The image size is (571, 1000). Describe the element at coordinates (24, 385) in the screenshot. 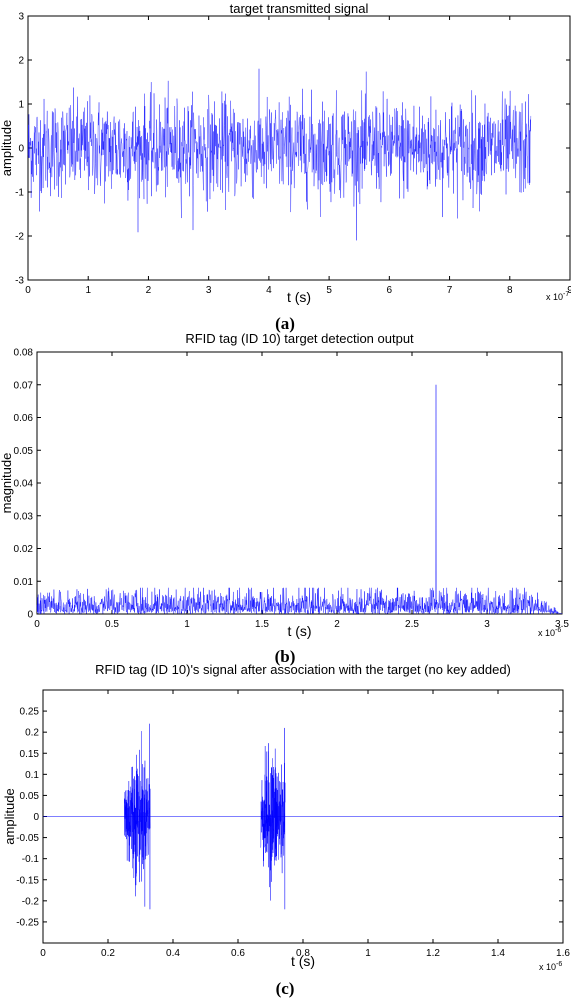

I see `y-tick-label: 0.07` at that location.